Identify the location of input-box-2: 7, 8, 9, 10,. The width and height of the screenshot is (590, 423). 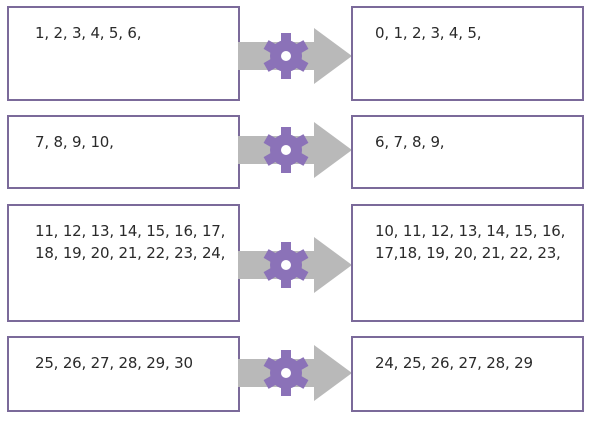
(123, 152).